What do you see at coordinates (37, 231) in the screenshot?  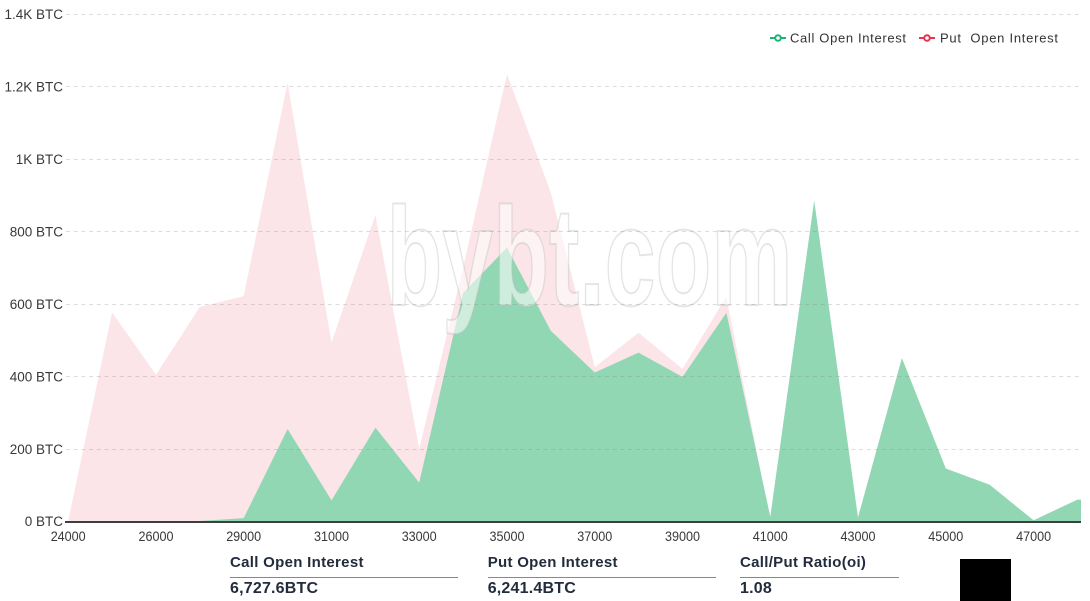 I see `svg-text: 800 BTC` at bounding box center [37, 231].